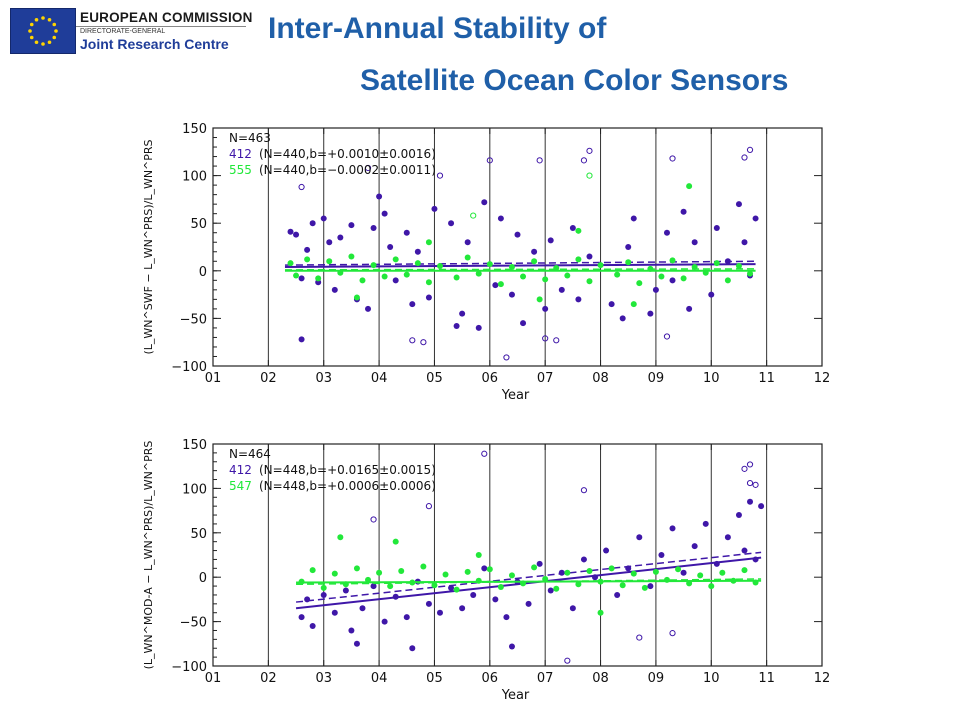 The width and height of the screenshot is (960, 720). I want to click on legend-series-name: 412, so click(240, 470).